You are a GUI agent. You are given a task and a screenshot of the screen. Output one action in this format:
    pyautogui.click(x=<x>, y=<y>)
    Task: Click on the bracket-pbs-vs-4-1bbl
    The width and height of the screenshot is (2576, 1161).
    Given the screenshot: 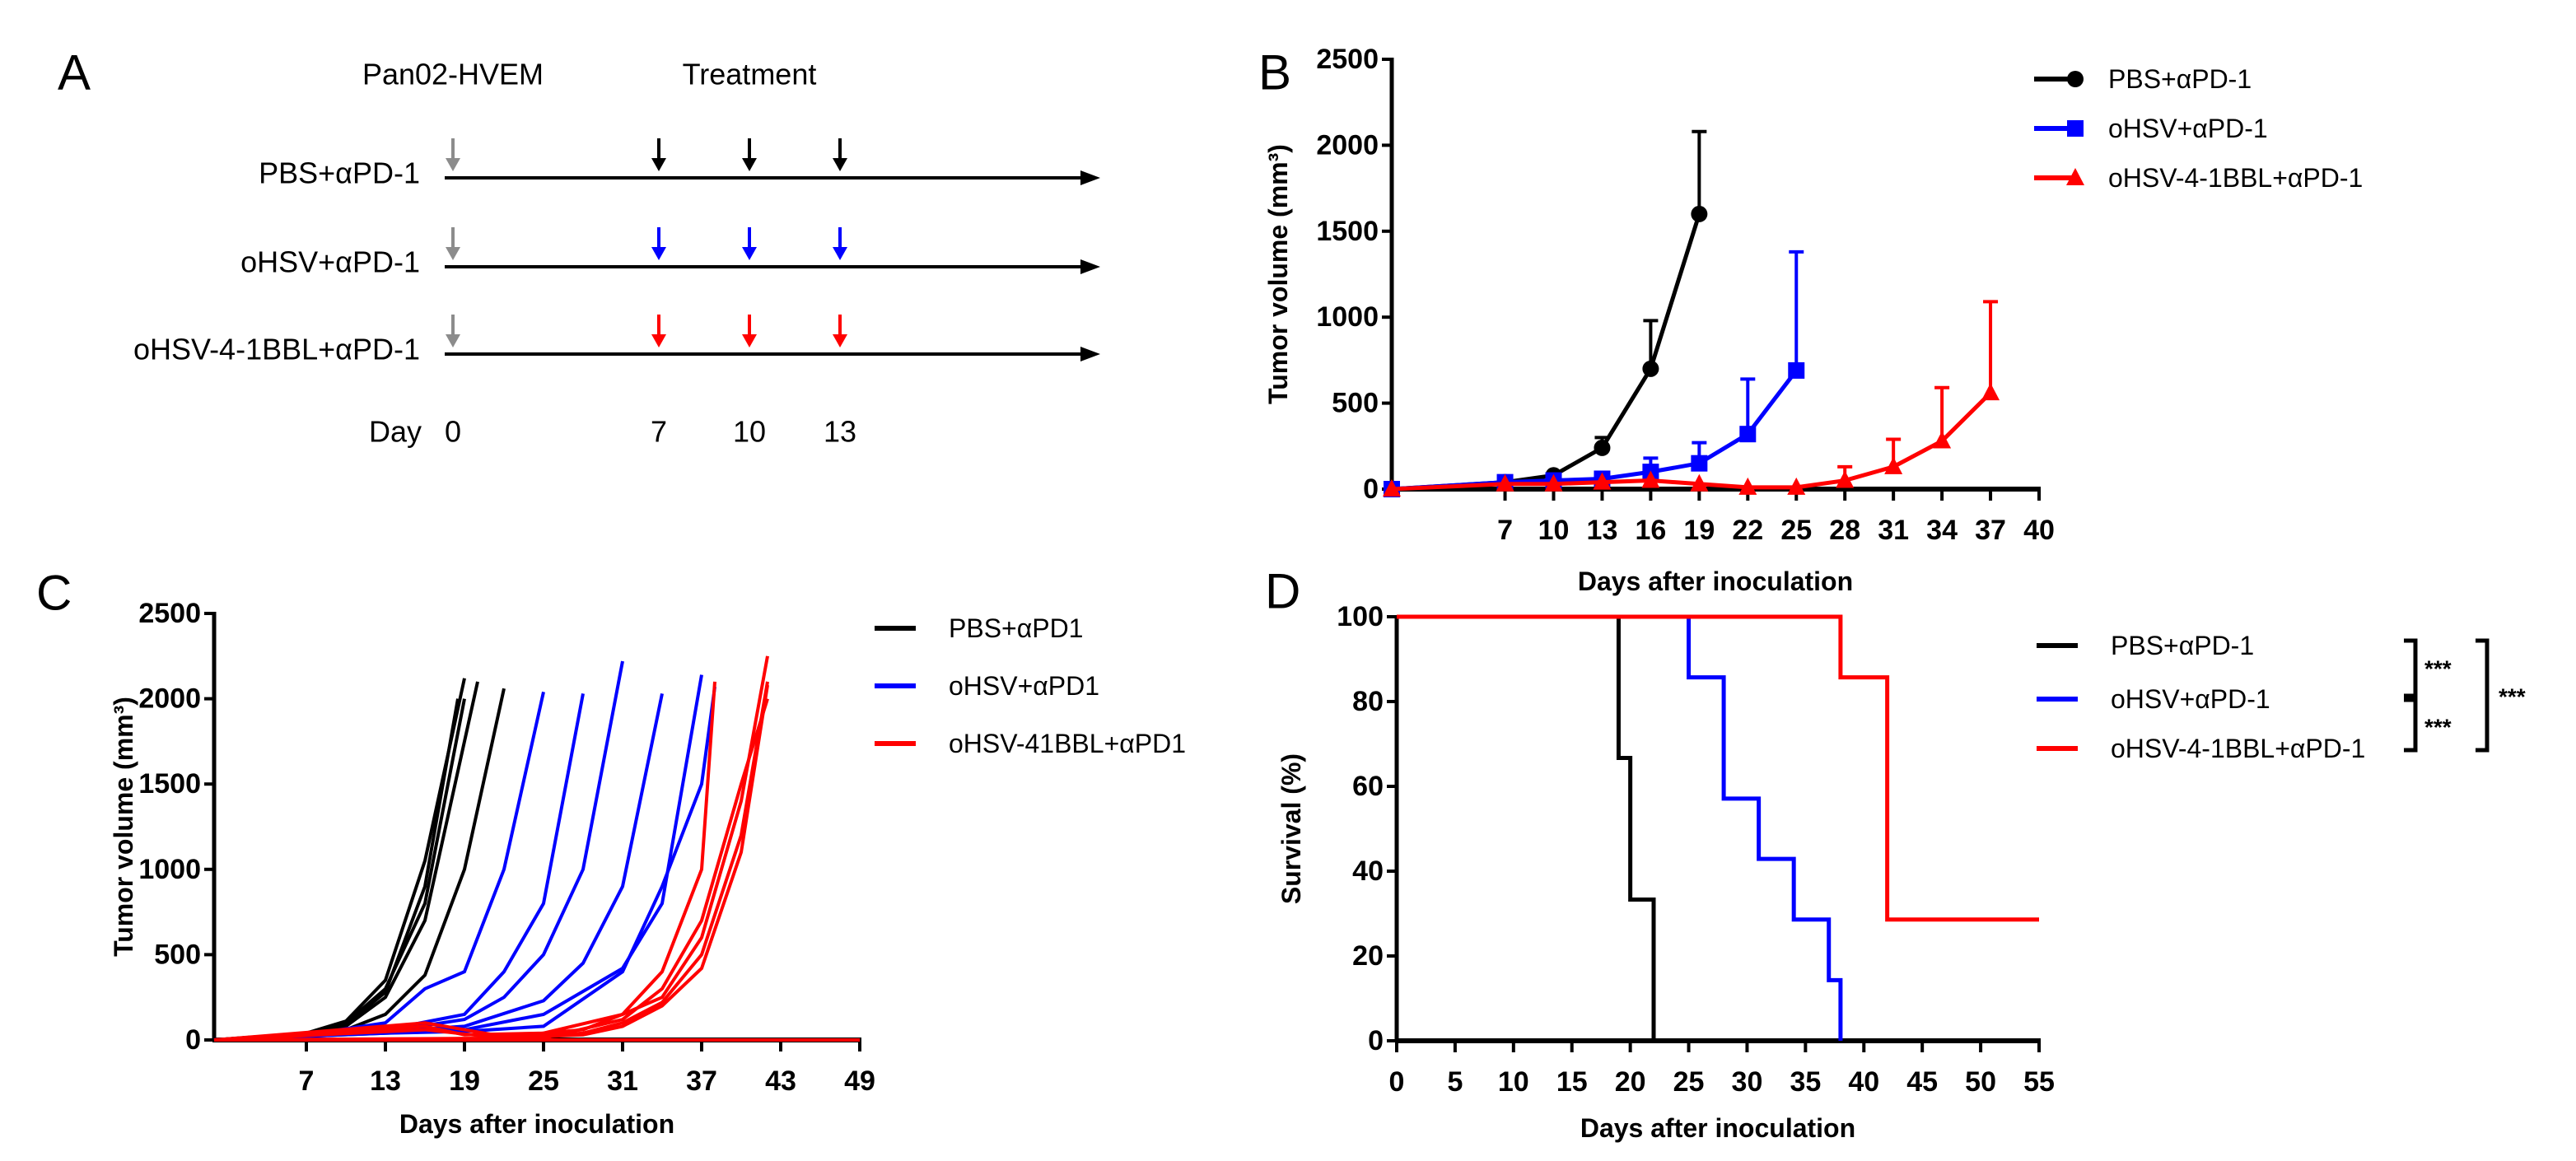 What is the action you would take?
    pyautogui.click(x=2483, y=696)
    